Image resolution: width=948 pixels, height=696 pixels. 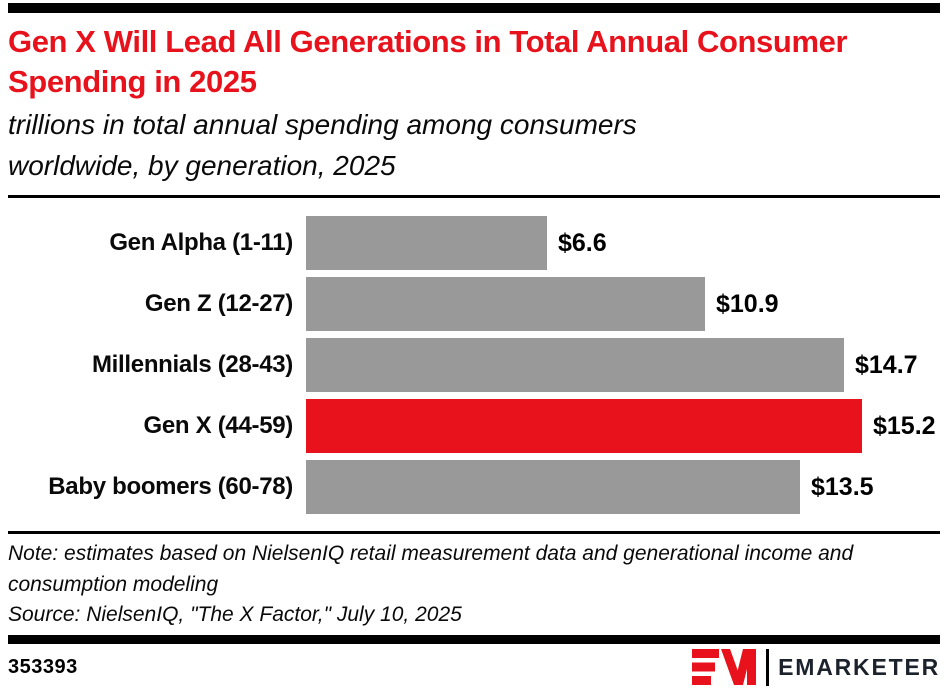 I want to click on bar-row-gen-alpha: Gen Alpha (1-11) $6.6, so click(x=474, y=243).